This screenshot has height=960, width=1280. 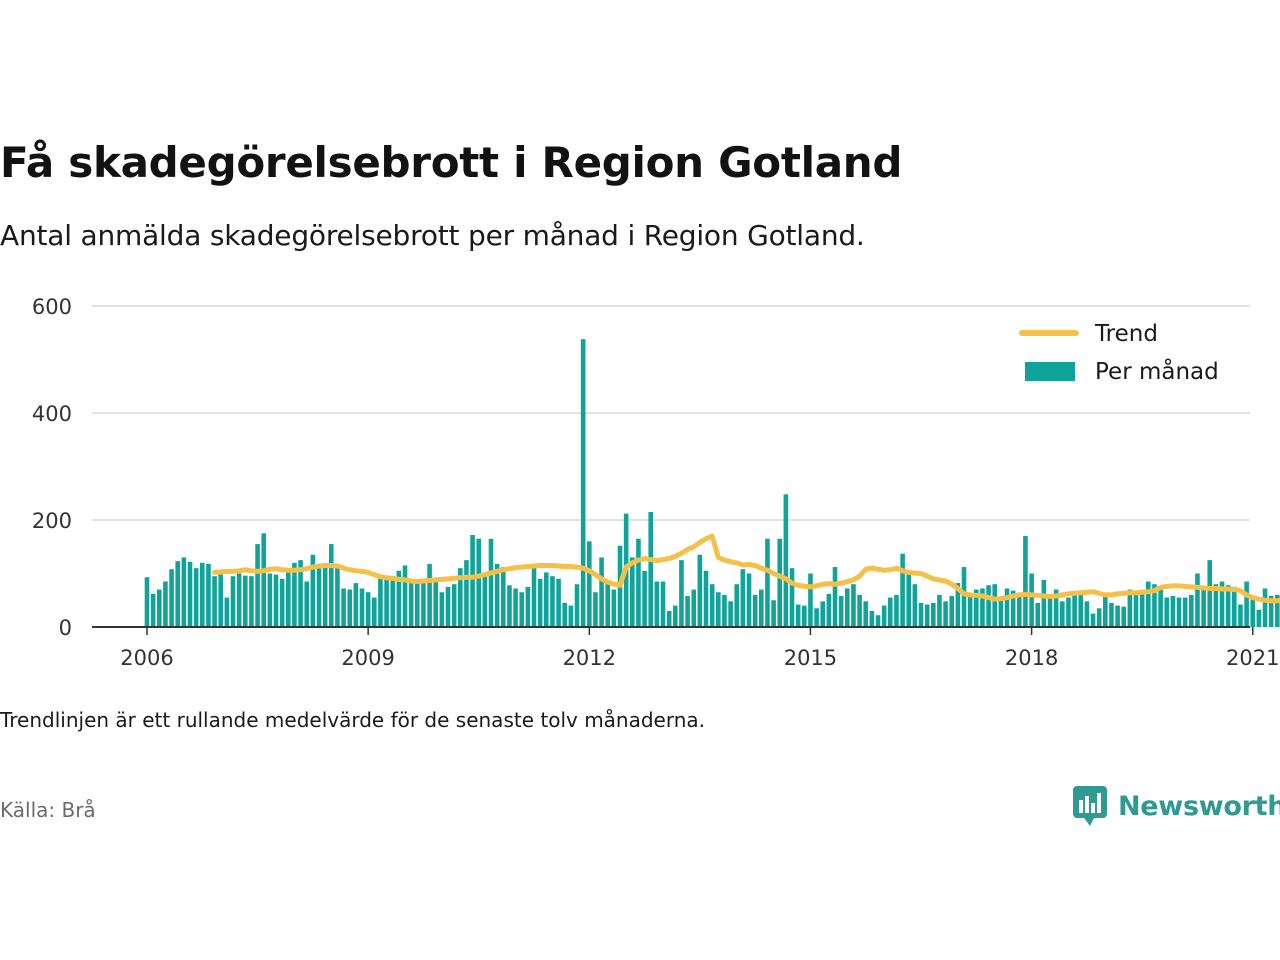 I want to click on legend-bar-label: Per månad, so click(x=1157, y=371).